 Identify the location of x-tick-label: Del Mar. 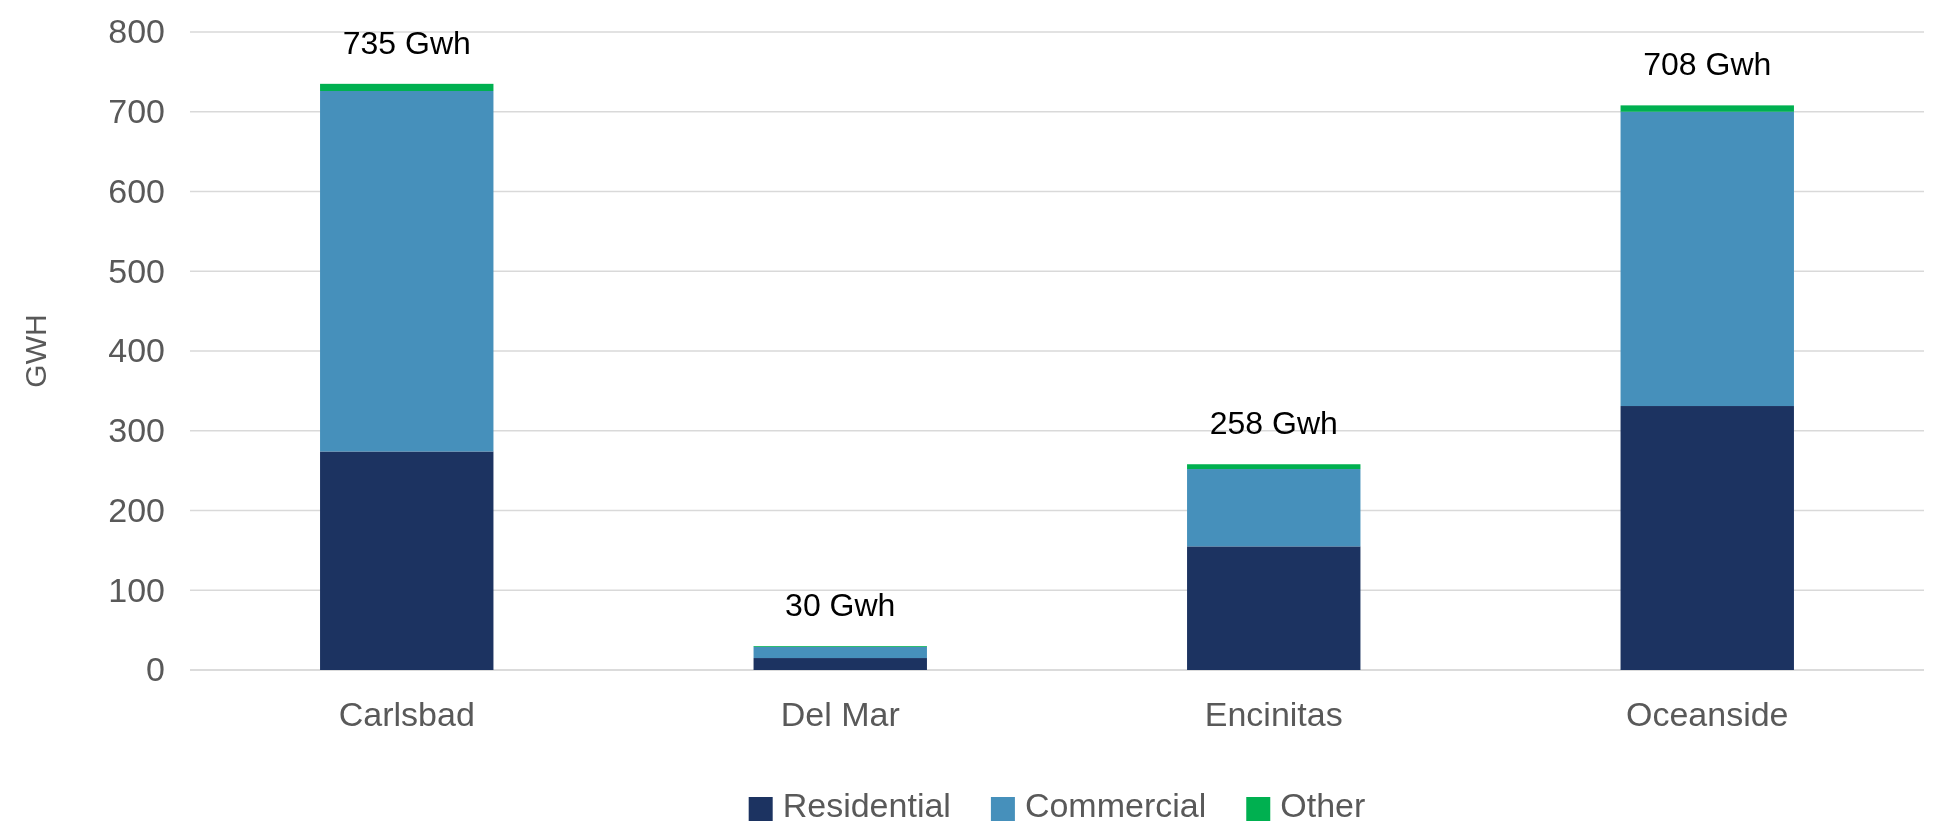
(840, 713).